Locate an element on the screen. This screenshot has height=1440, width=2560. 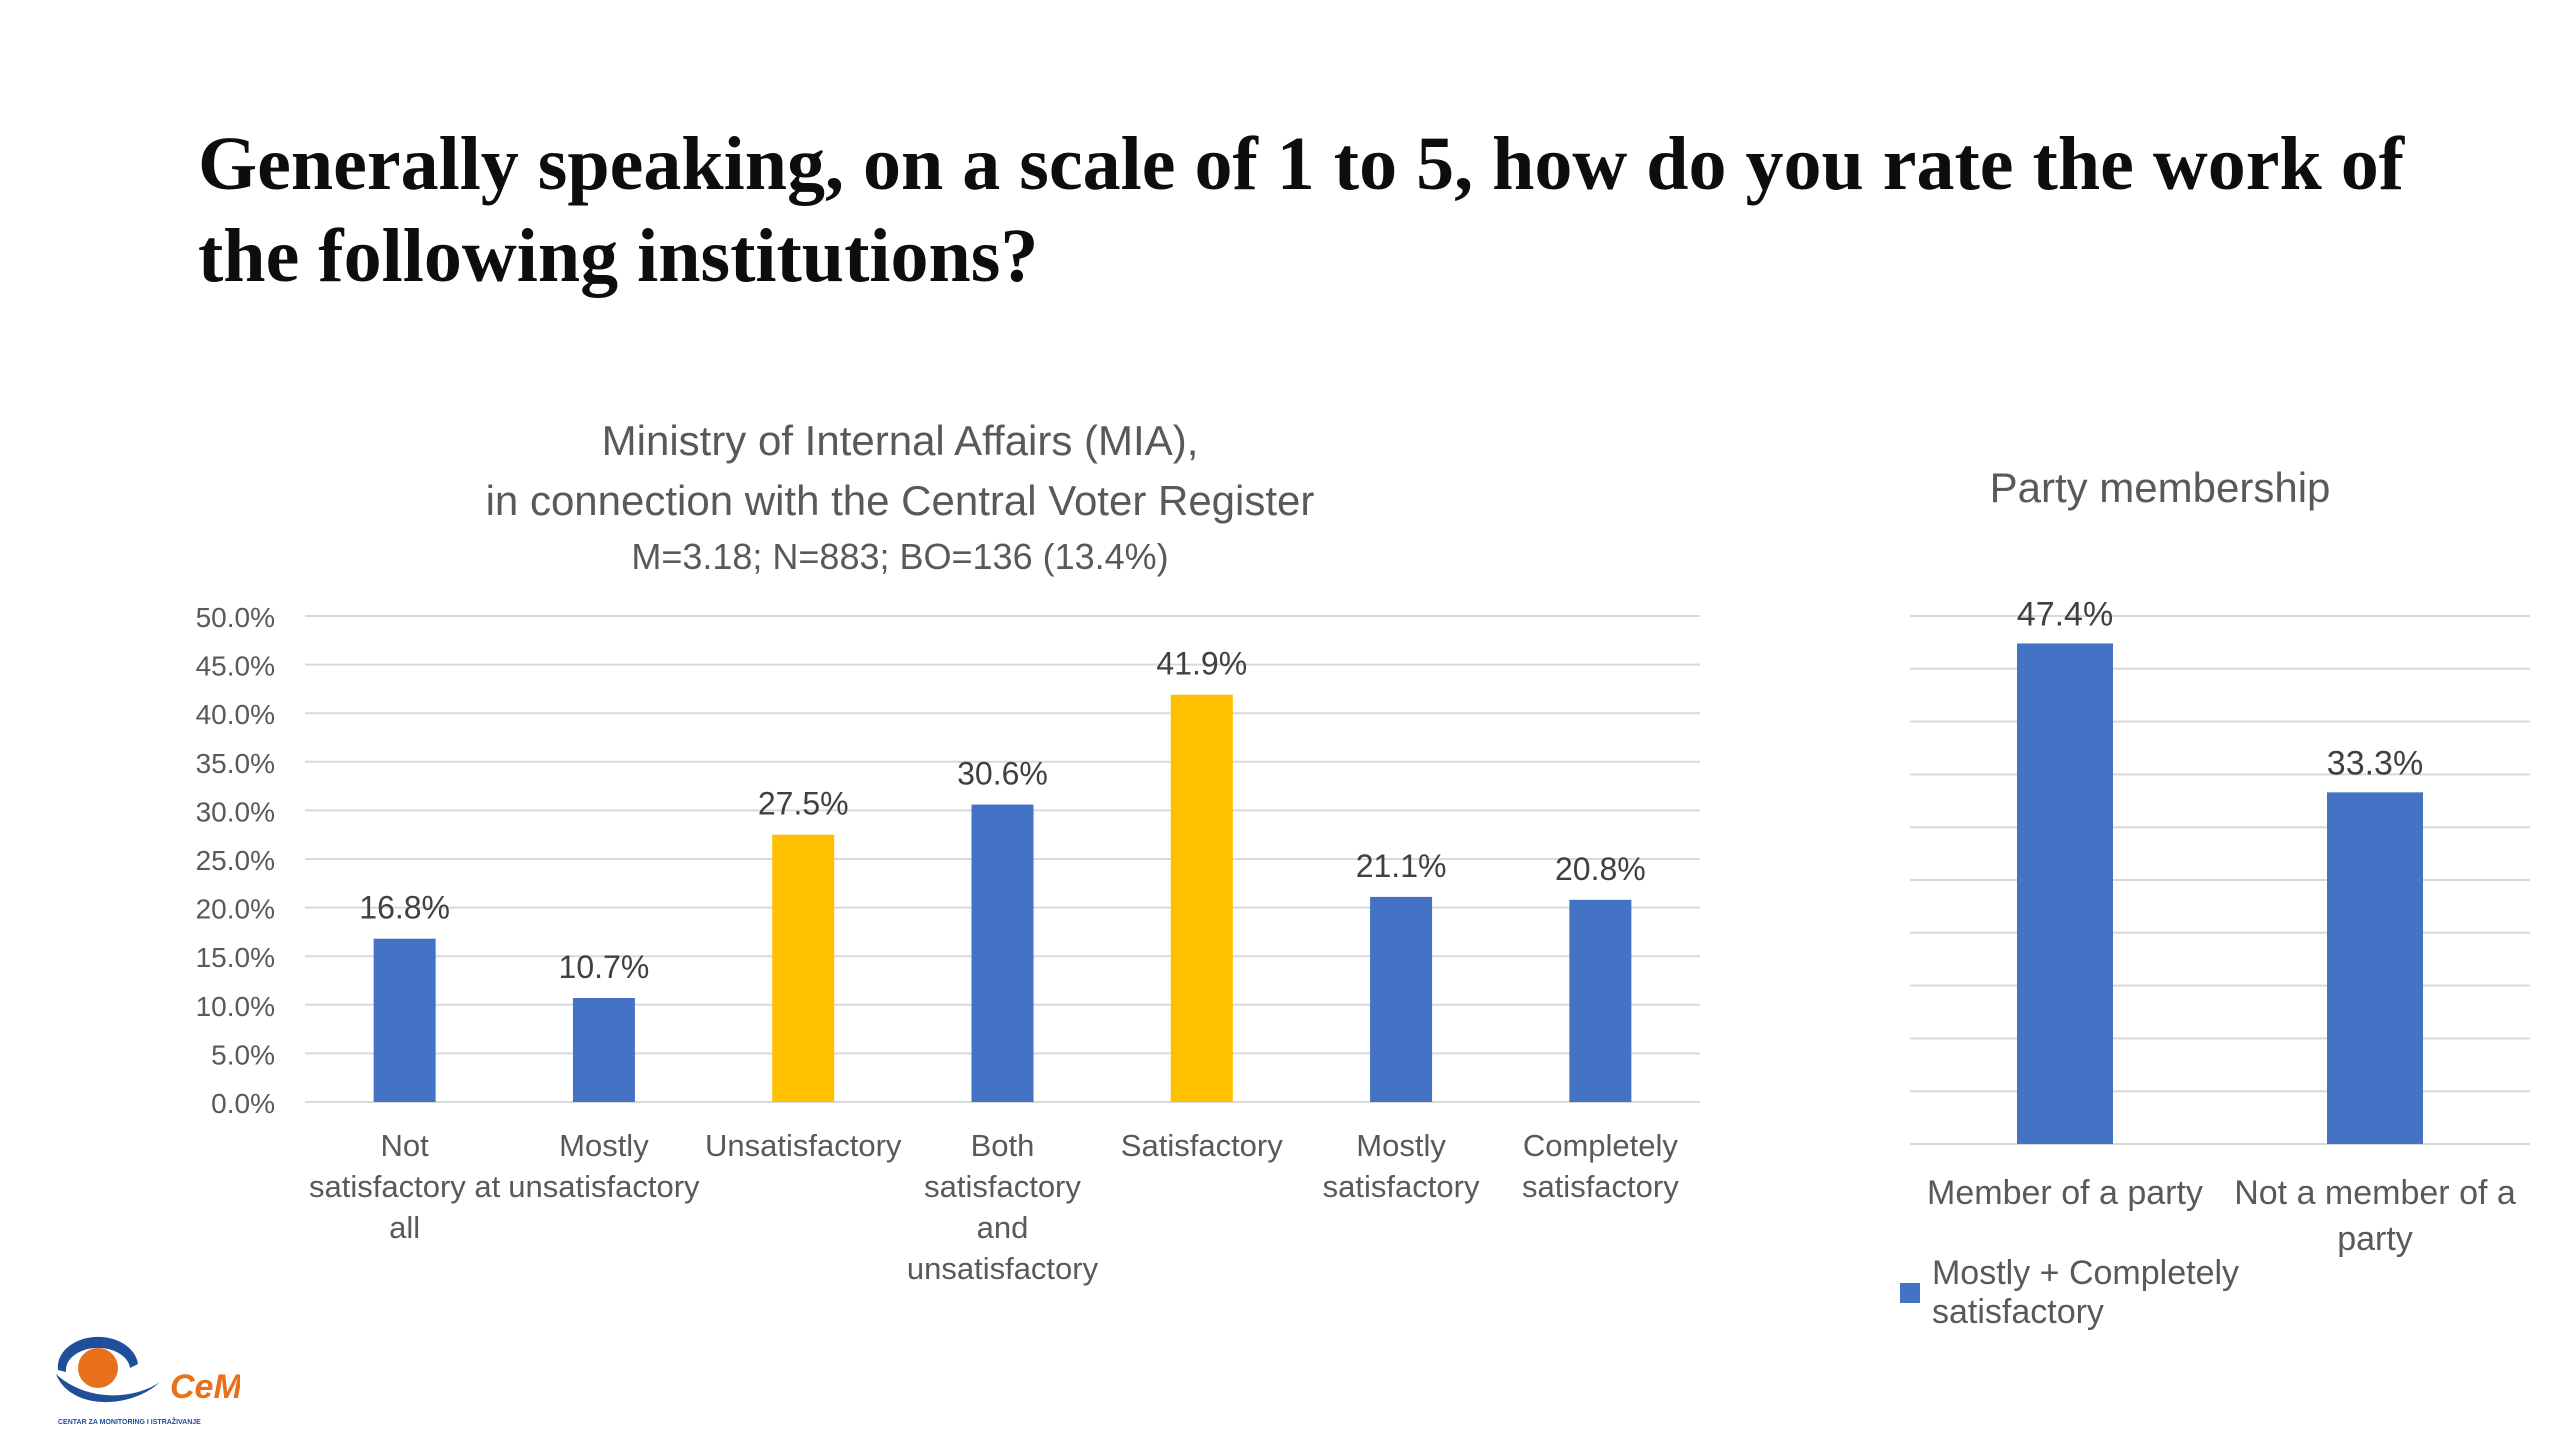
x-tick-label: Not a member of a is located at coordinates (2375, 1193).